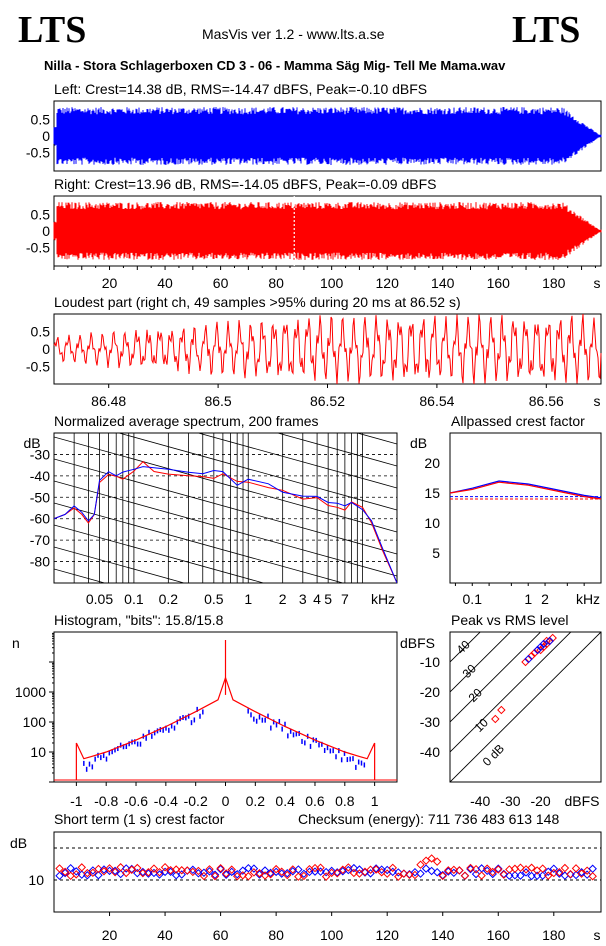 The image size is (606, 946). I want to click on pvr-diag-label: 10, so click(482, 725).